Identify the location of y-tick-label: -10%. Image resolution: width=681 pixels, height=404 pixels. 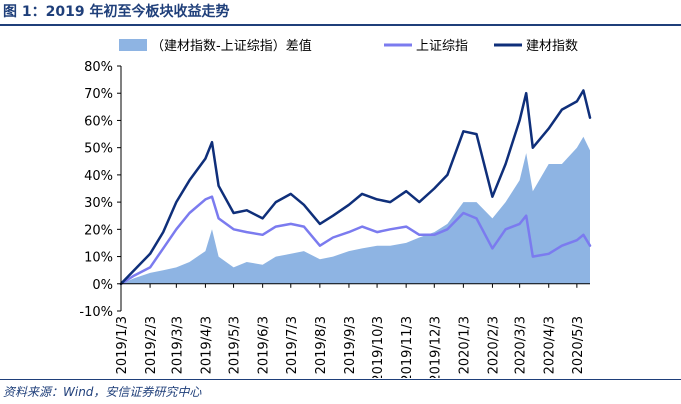
(96, 312).